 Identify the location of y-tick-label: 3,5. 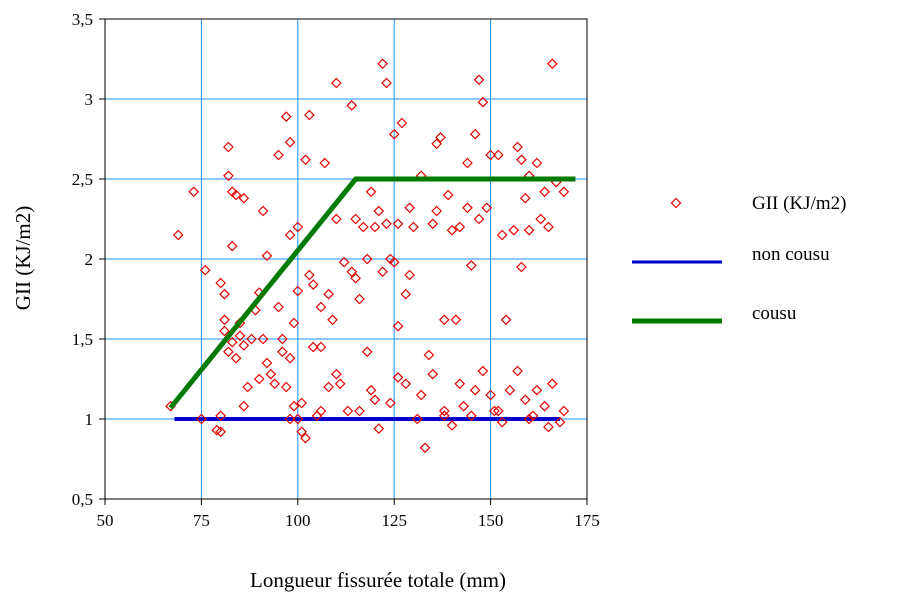
(82, 19).